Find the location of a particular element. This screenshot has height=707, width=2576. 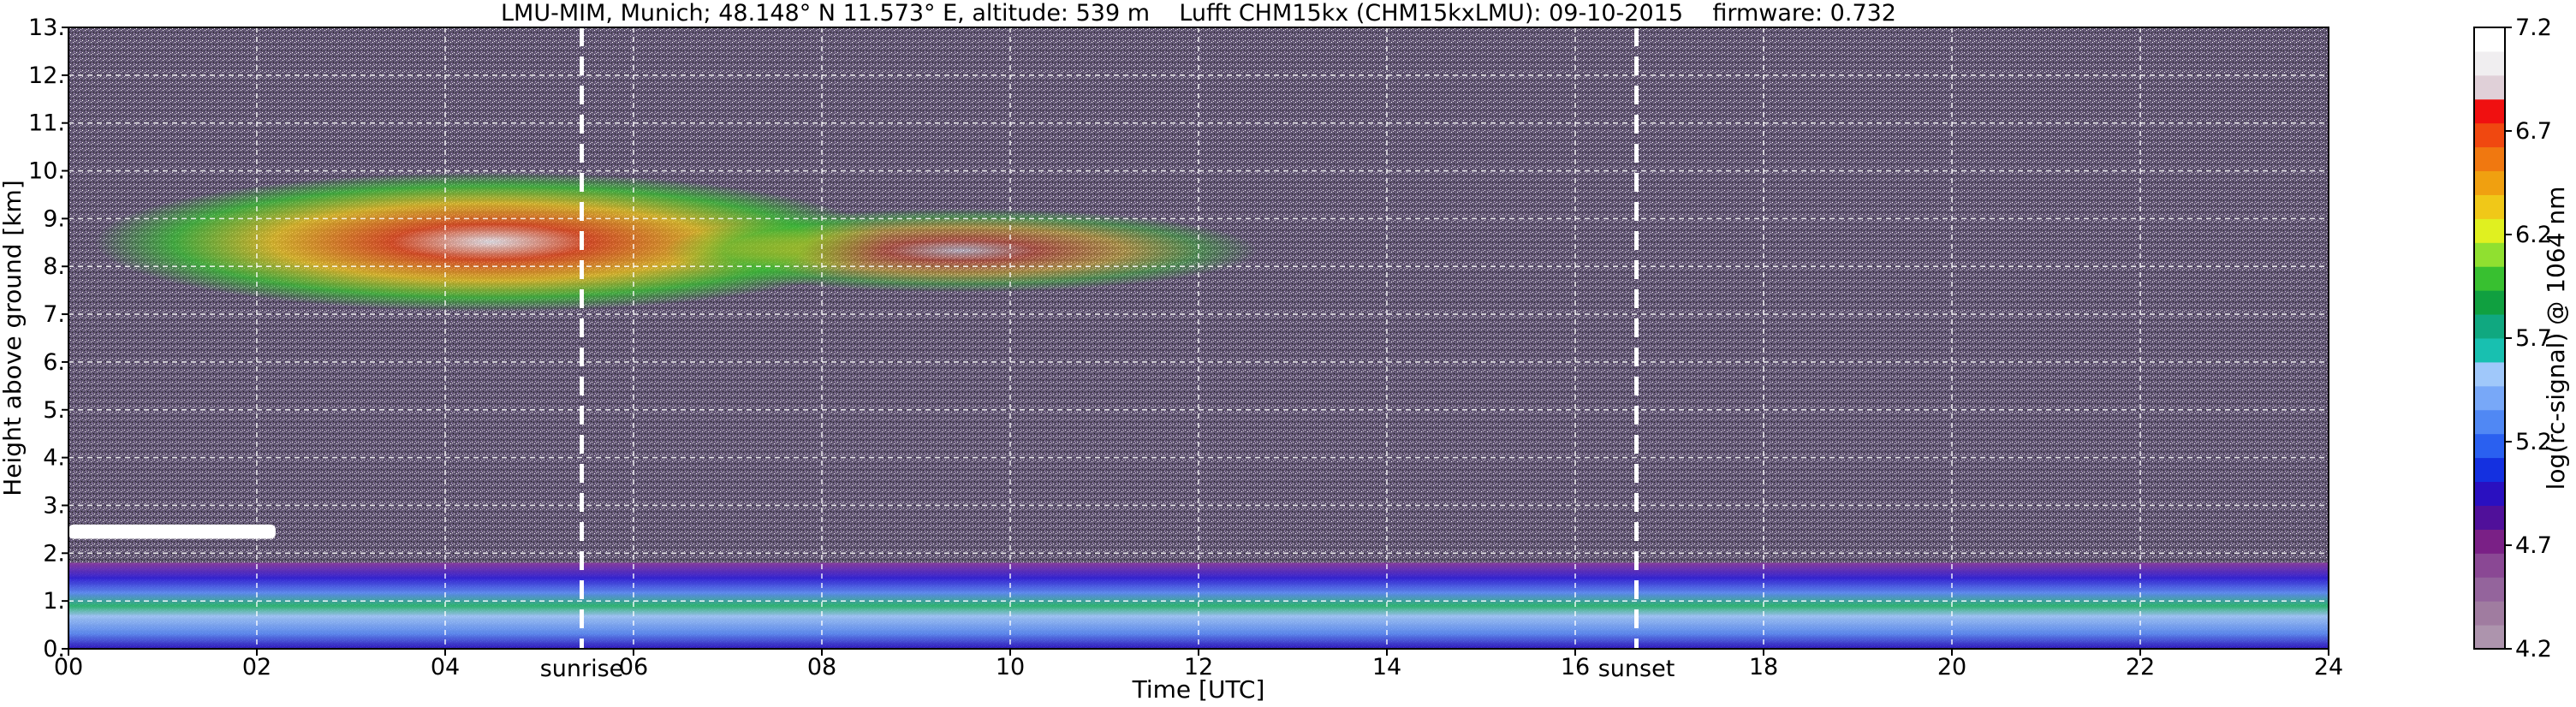

y-tick-label: 10. is located at coordinates (46, 171).